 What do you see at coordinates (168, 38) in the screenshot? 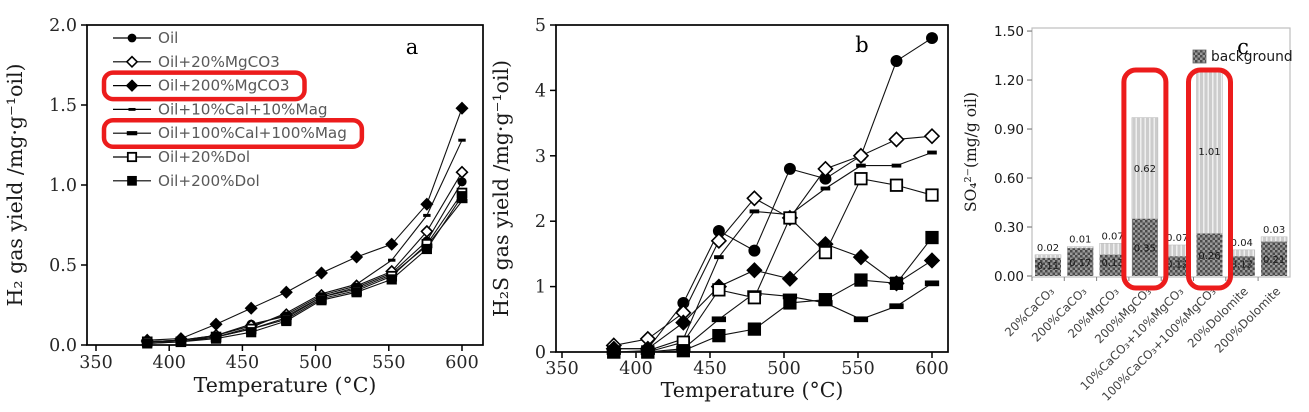
I see `legend-label: Oil` at bounding box center [168, 38].